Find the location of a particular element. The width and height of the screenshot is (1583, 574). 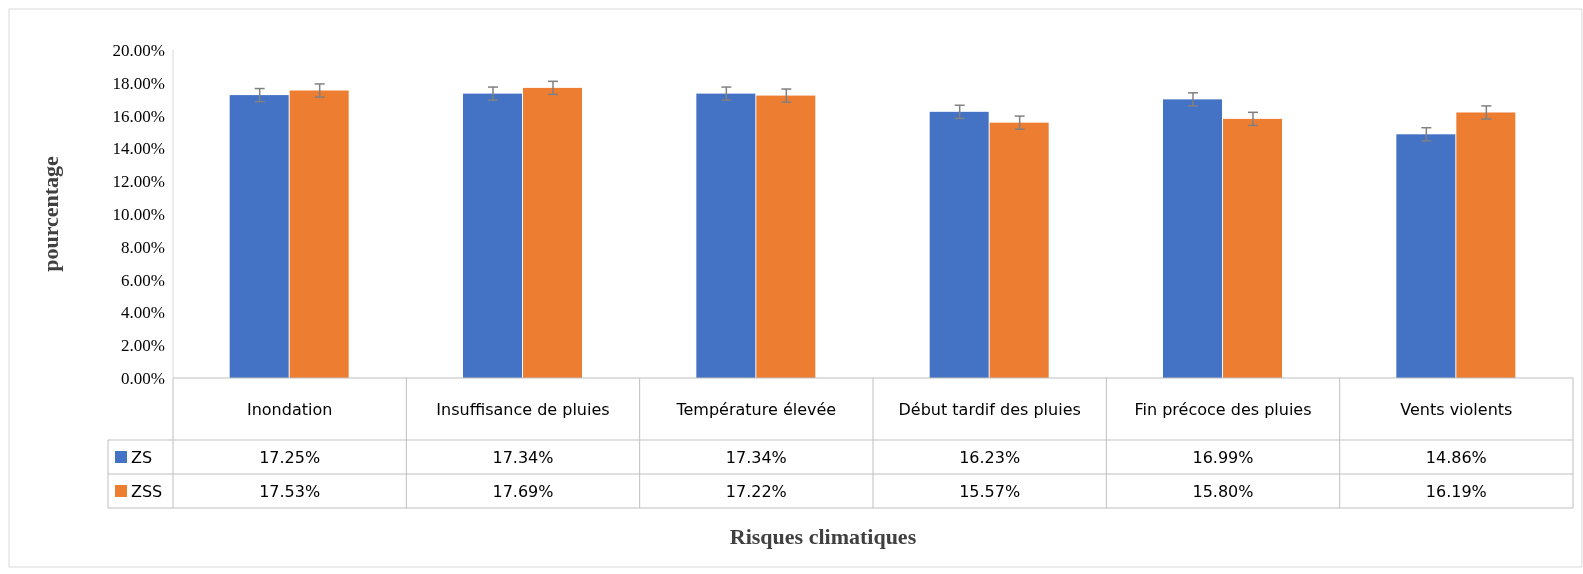

y-tick-label: 8.00% is located at coordinates (143, 247).